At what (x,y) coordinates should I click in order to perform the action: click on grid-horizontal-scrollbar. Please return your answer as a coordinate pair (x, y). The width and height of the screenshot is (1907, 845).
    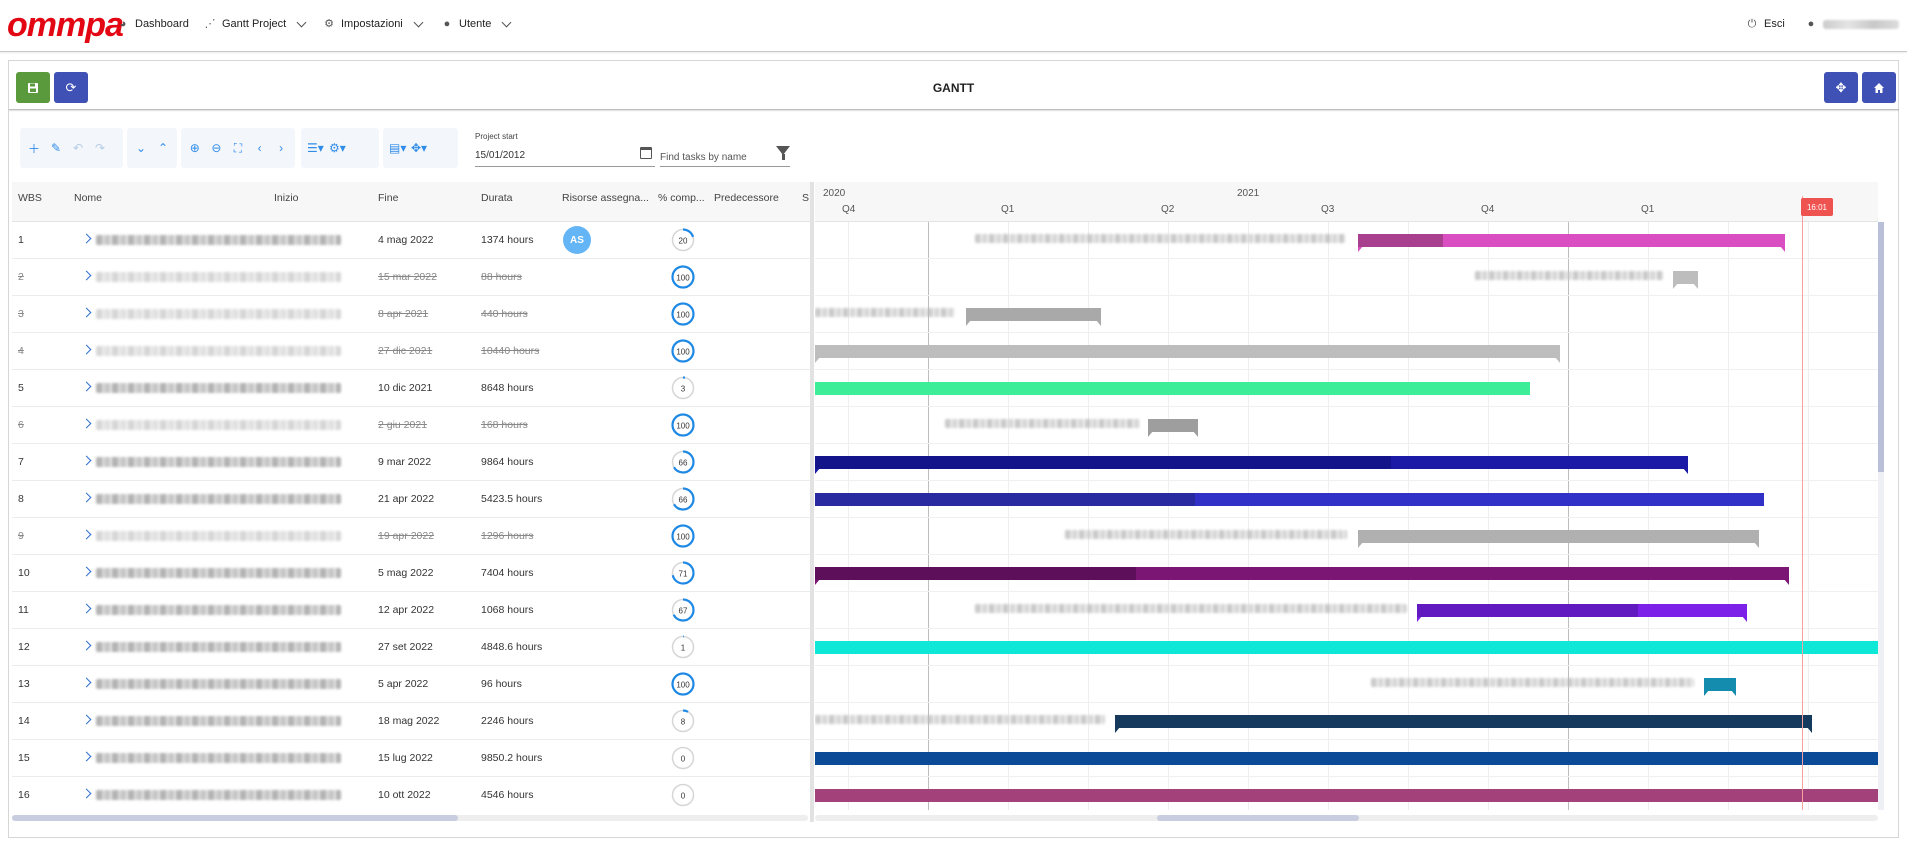
    Looking at the image, I should click on (410, 818).